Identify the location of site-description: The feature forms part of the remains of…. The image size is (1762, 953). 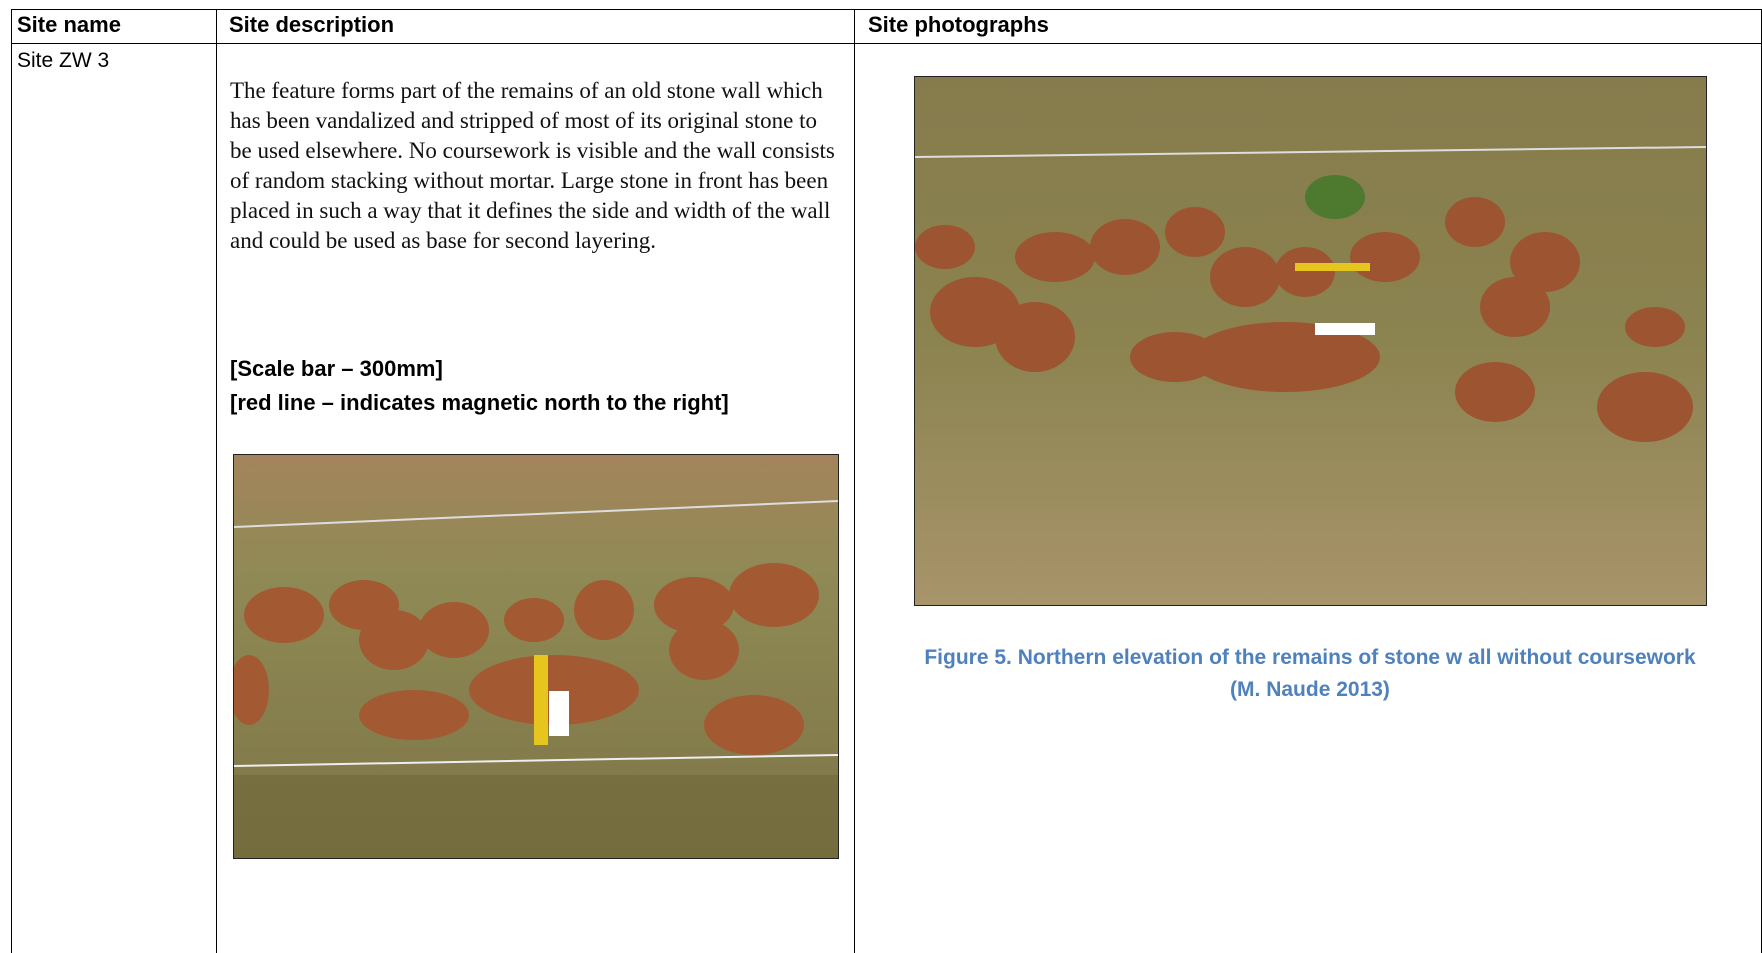
(532, 165).